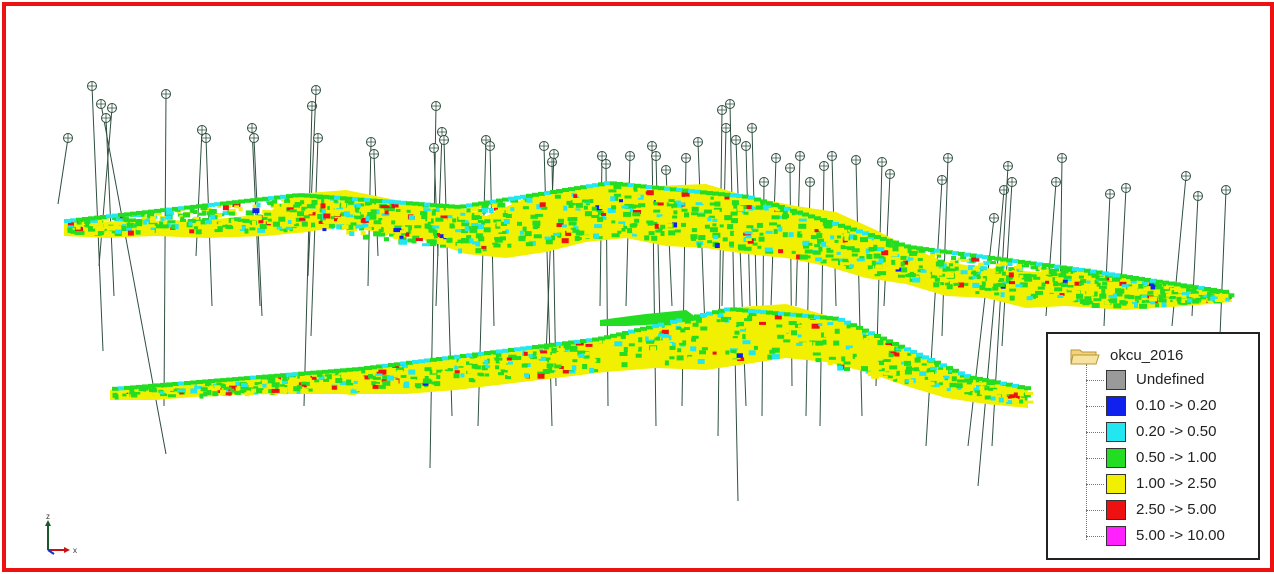  What do you see at coordinates (63, 171) in the screenshot?
I see `drillhole-trace` at bounding box center [63, 171].